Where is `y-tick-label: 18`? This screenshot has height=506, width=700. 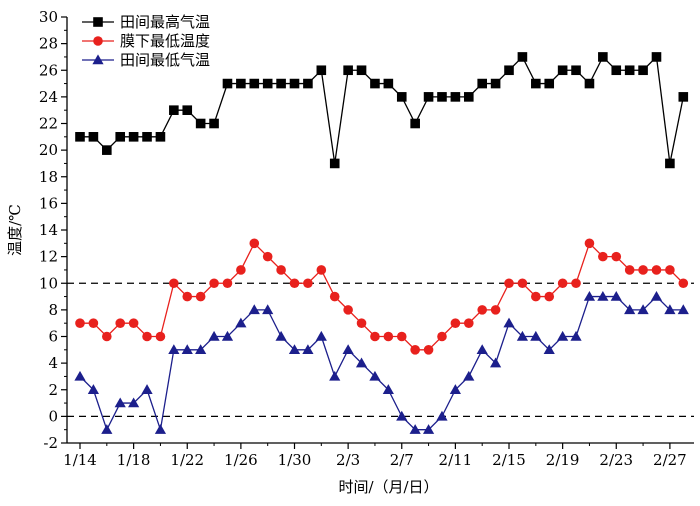 y-tick-label: 18 is located at coordinates (48, 177).